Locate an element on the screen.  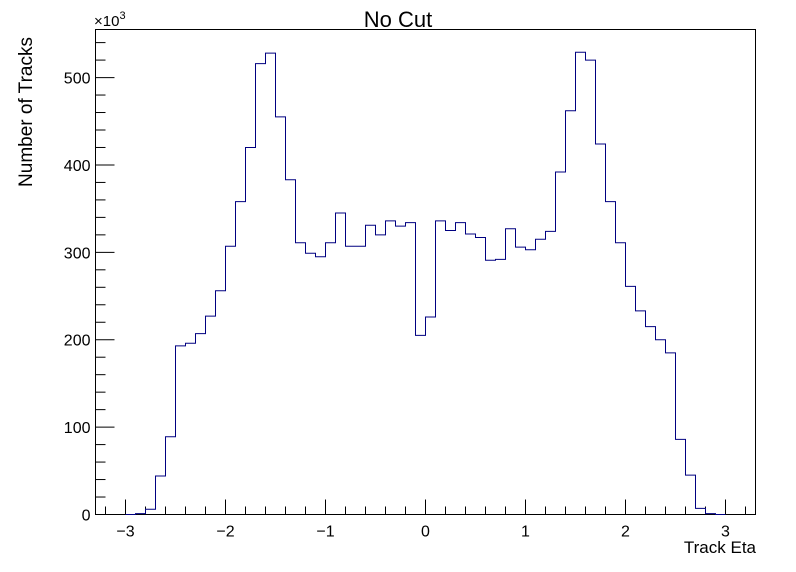
y-tick-label: 200 is located at coordinates (77, 341).